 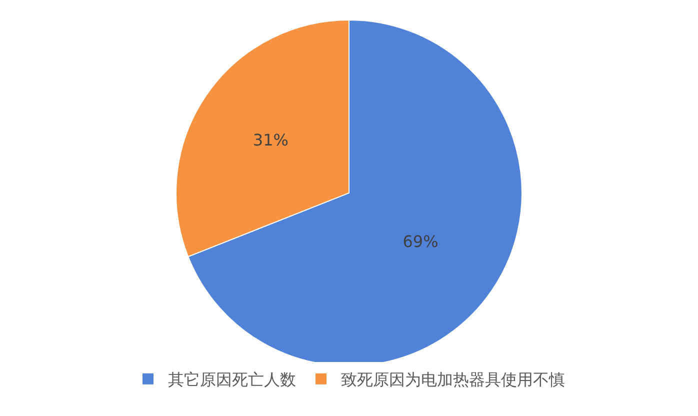 I want to click on data-label: 69%, so click(x=420, y=242).